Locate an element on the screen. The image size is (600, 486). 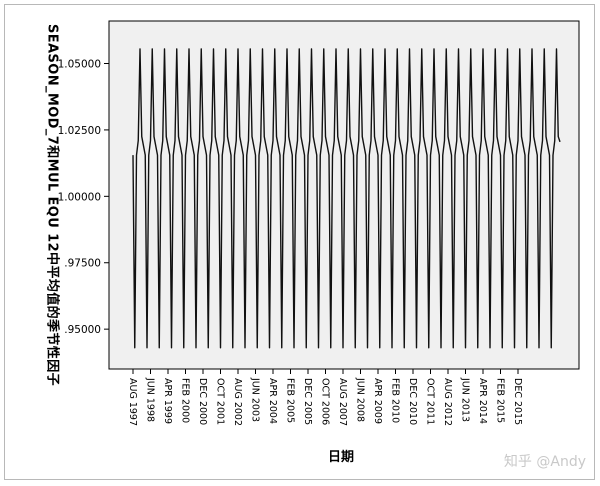
x-tick-label: OCT 2011 is located at coordinates (430, 401).